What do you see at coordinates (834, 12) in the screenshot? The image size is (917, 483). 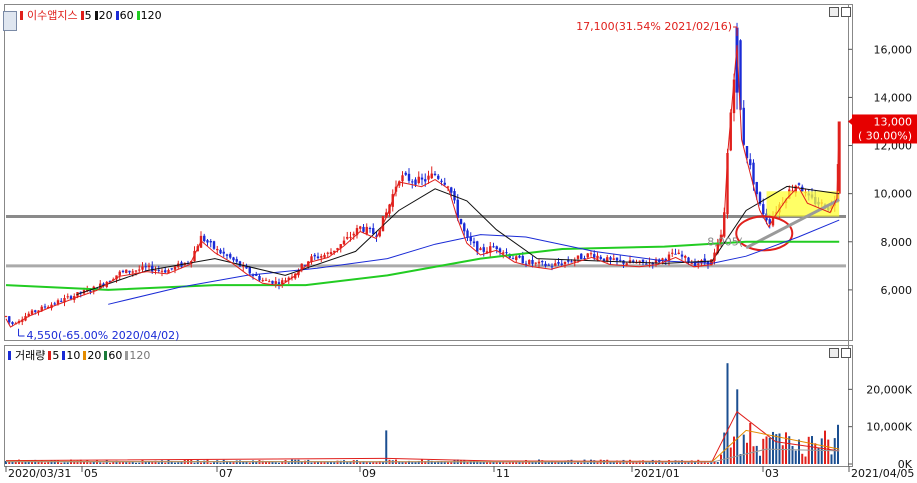 I see `price-panel-maximize-button` at bounding box center [834, 12].